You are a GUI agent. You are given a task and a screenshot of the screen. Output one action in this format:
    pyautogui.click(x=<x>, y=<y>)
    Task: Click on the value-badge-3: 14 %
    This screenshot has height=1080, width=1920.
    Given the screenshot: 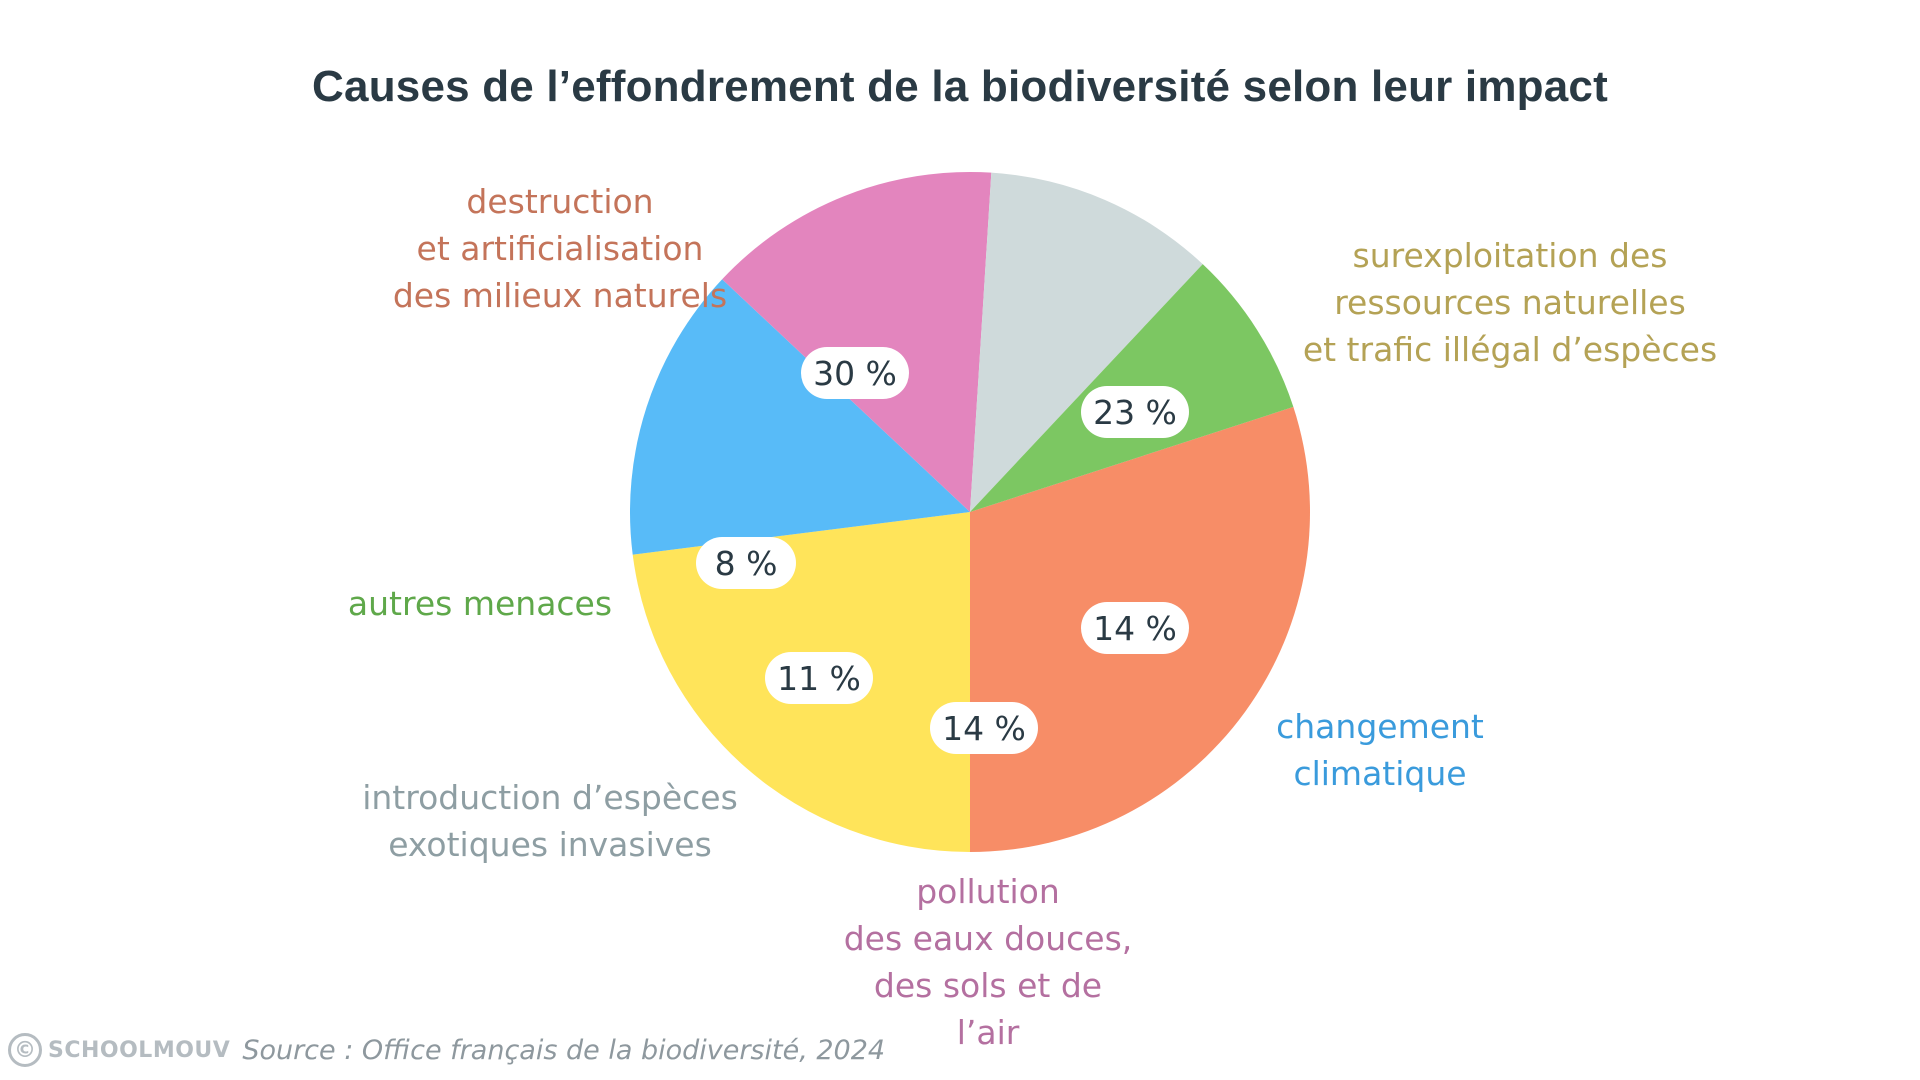 What is the action you would take?
    pyautogui.click(x=1135, y=628)
    